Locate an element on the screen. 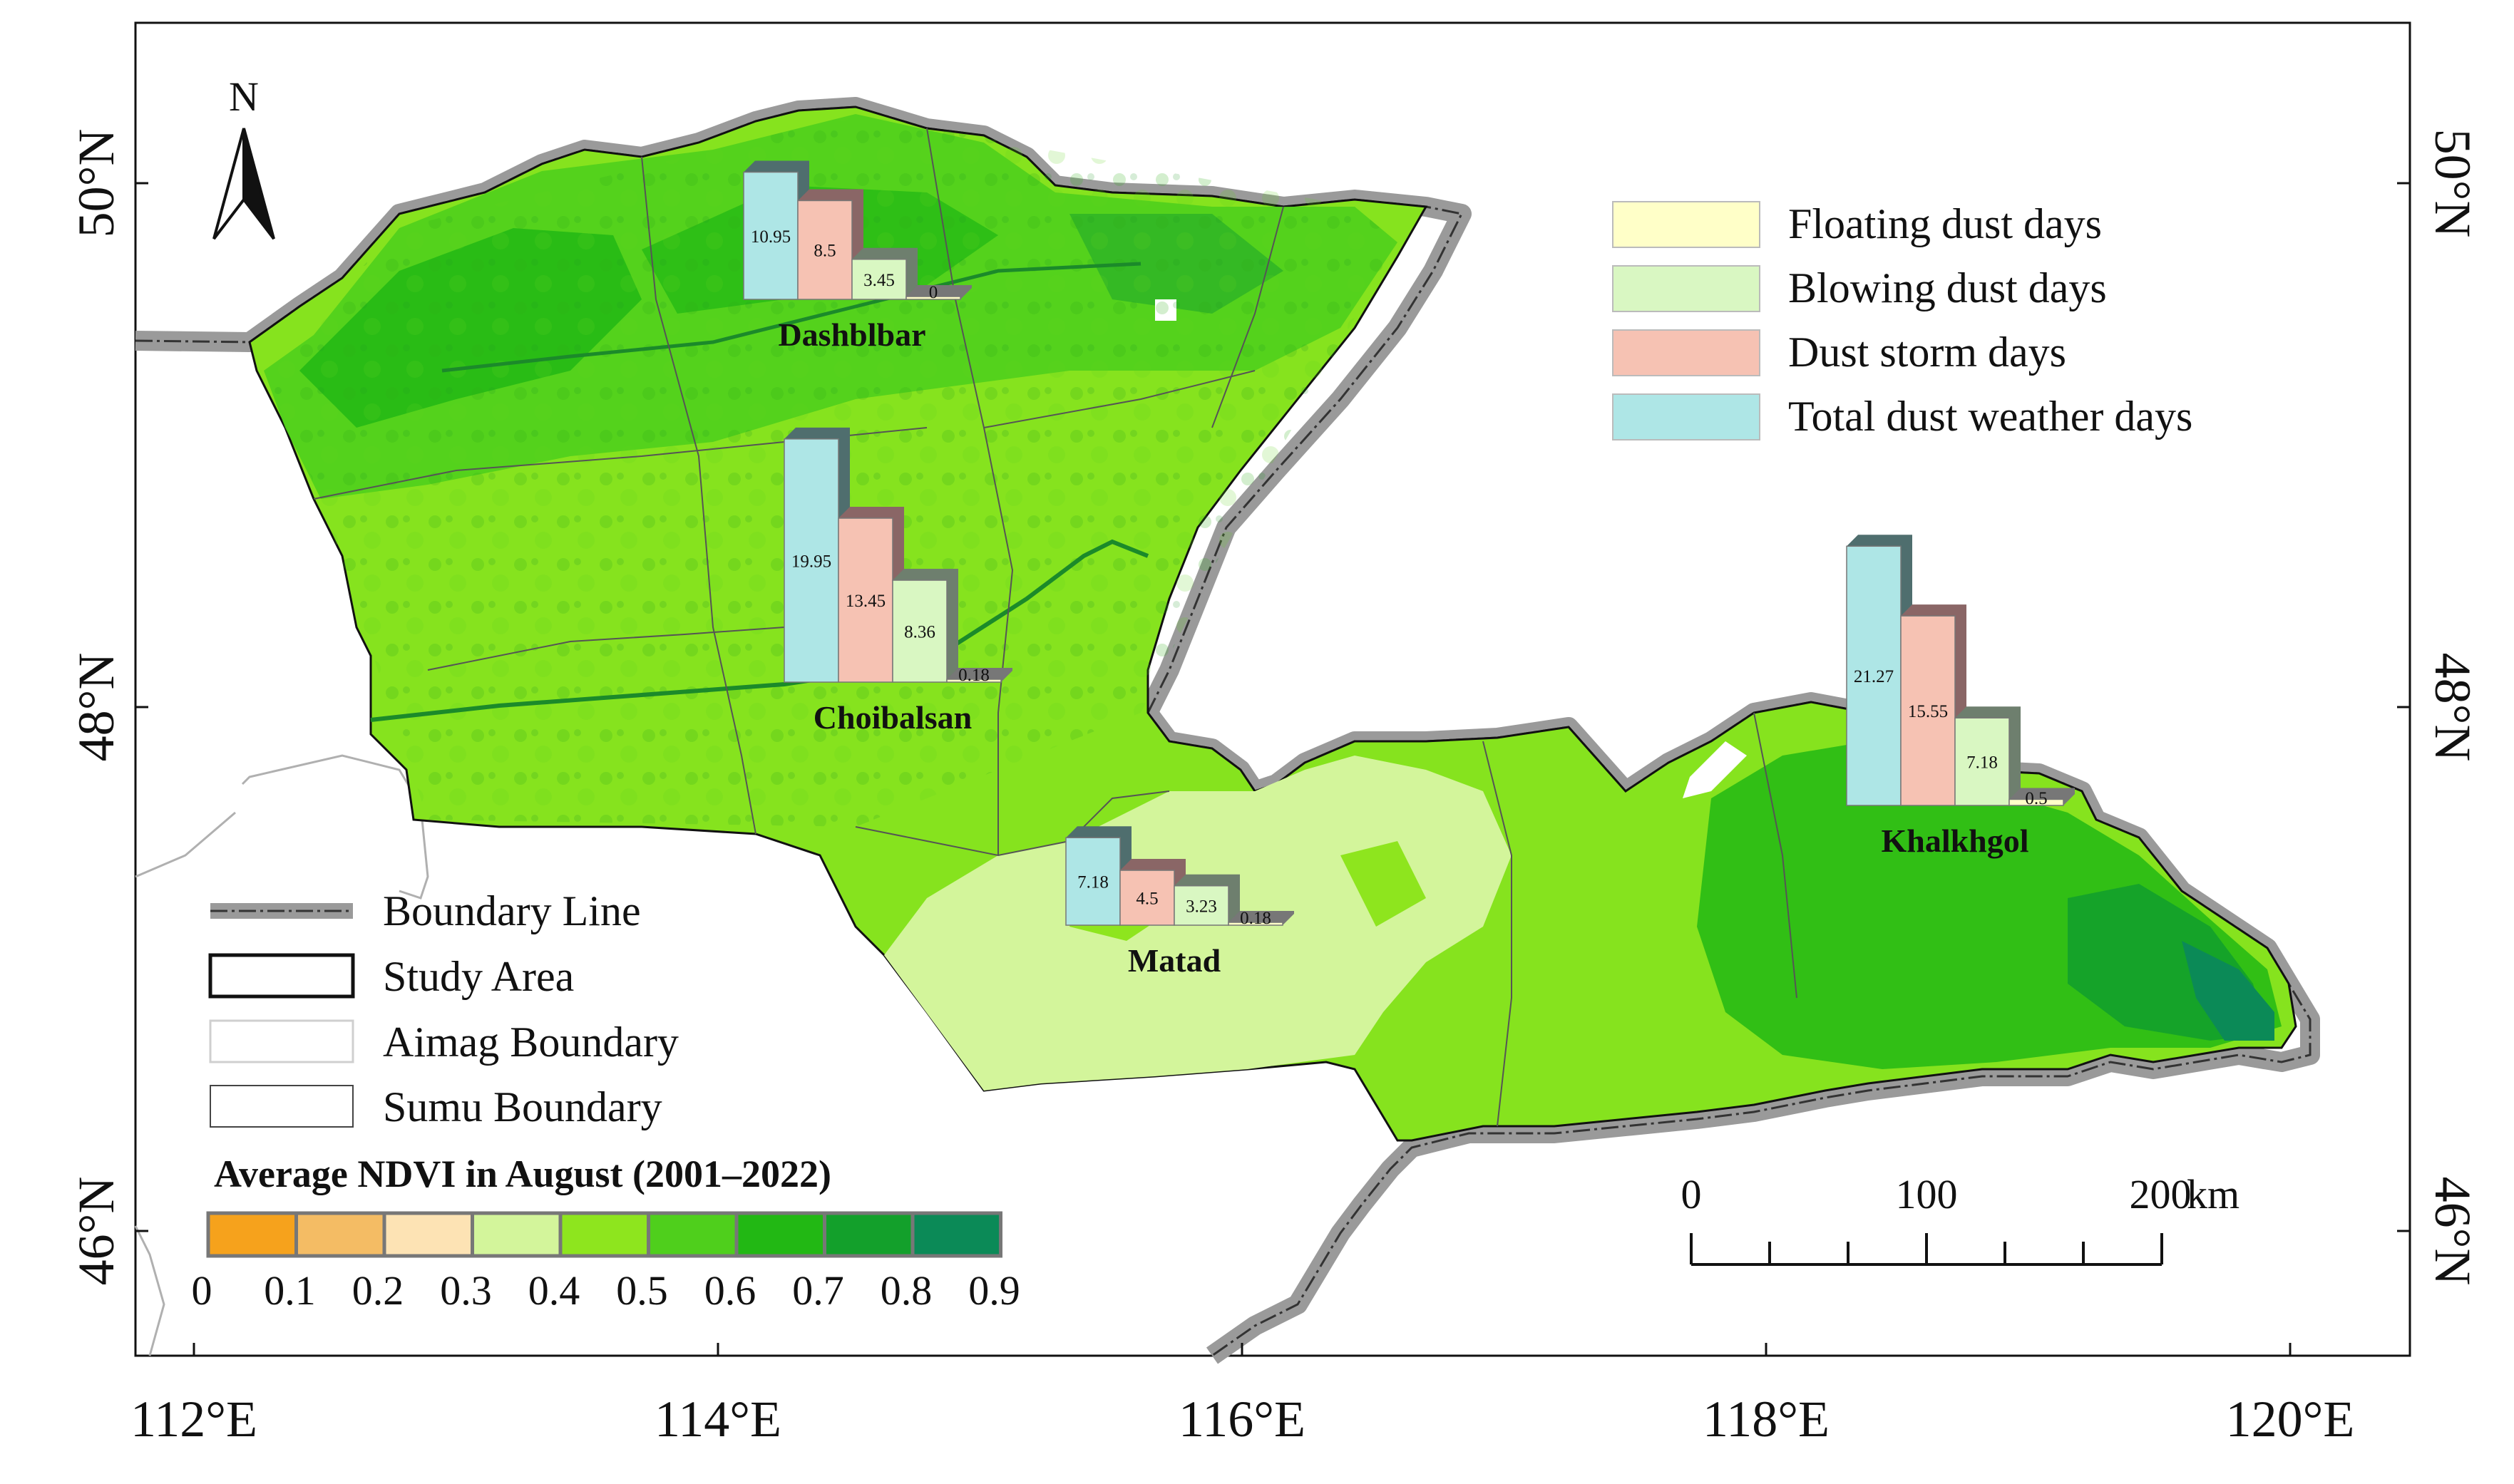  legend-swatch-floating is located at coordinates (1686, 225).